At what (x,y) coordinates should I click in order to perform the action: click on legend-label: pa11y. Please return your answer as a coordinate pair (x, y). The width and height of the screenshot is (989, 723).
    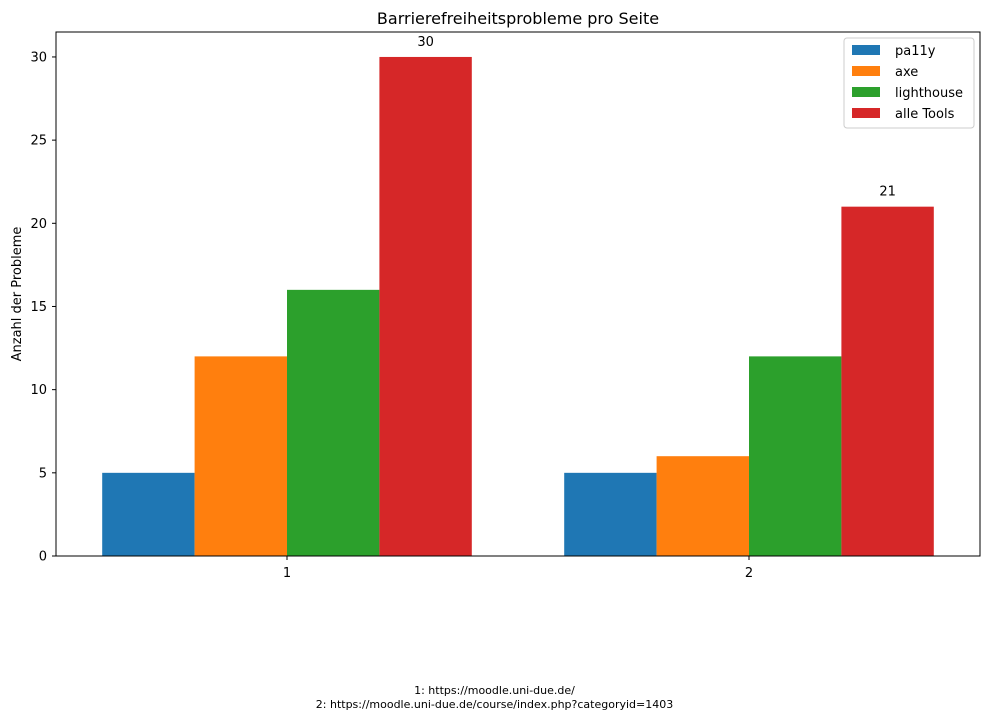
    Looking at the image, I should click on (915, 51).